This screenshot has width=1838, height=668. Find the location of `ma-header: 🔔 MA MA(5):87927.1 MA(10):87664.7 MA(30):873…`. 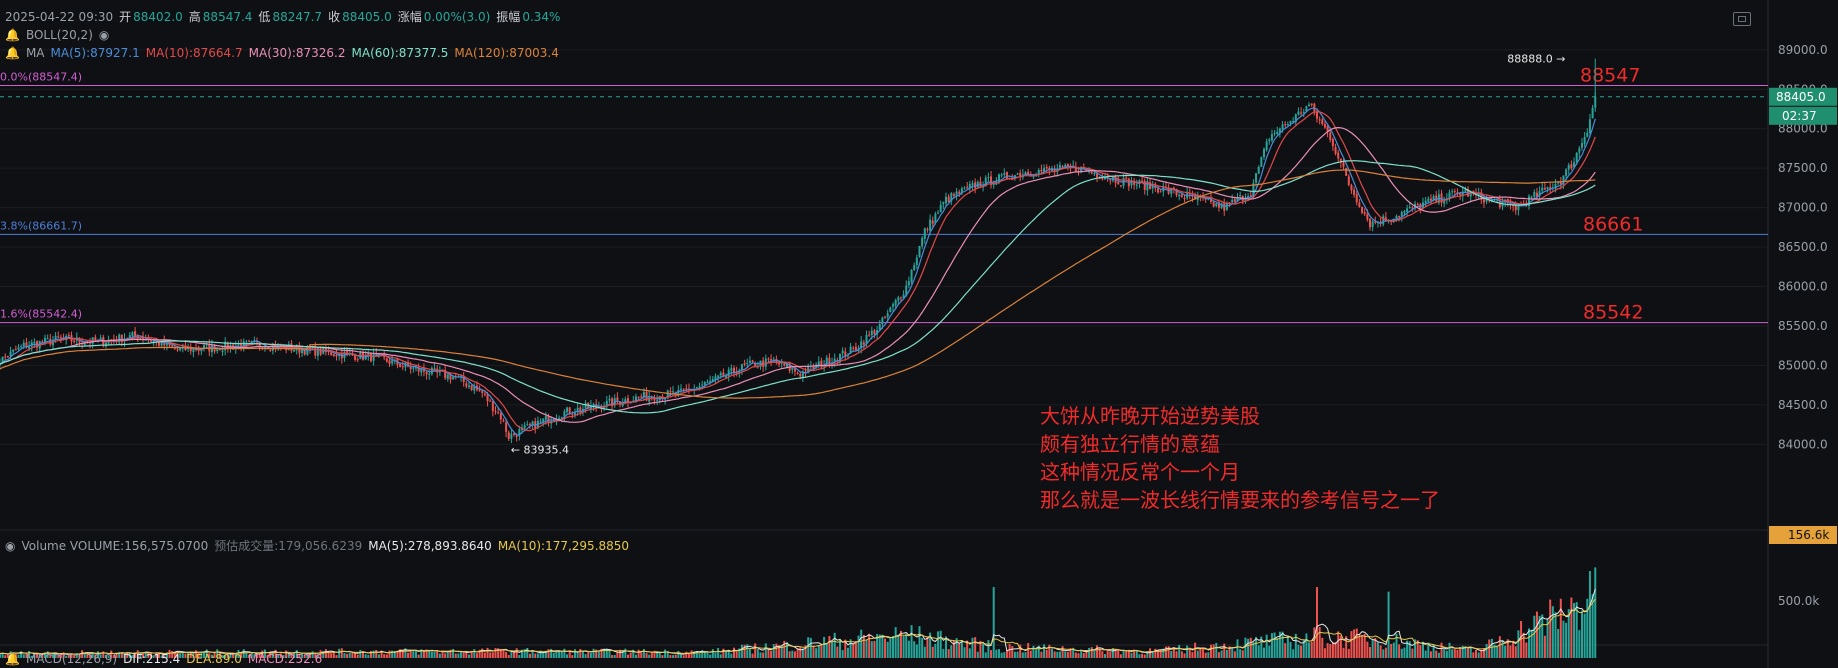

ma-header: 🔔 MA MA(5):87927.1 MA(10):87664.7 MA(30):873… is located at coordinates (285, 53).